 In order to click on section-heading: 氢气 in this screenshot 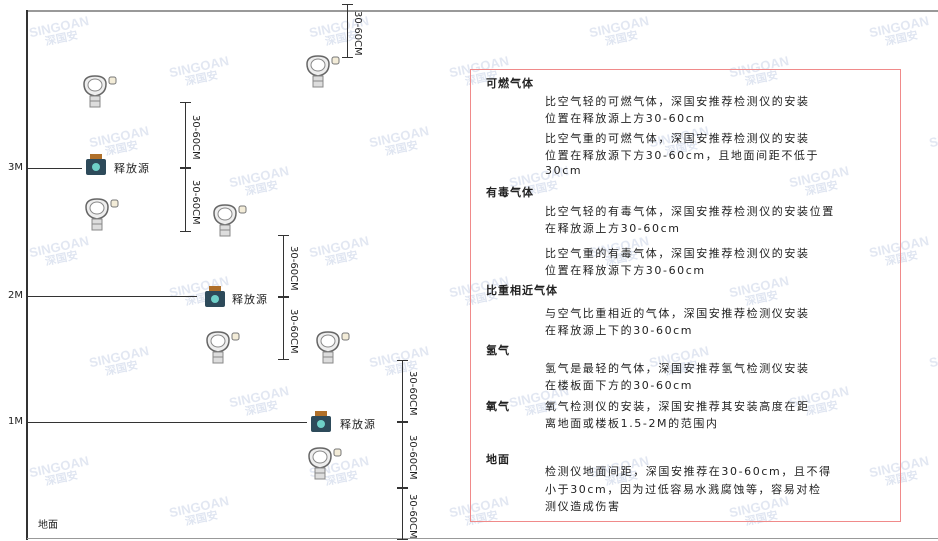, I will do `click(498, 350)`.